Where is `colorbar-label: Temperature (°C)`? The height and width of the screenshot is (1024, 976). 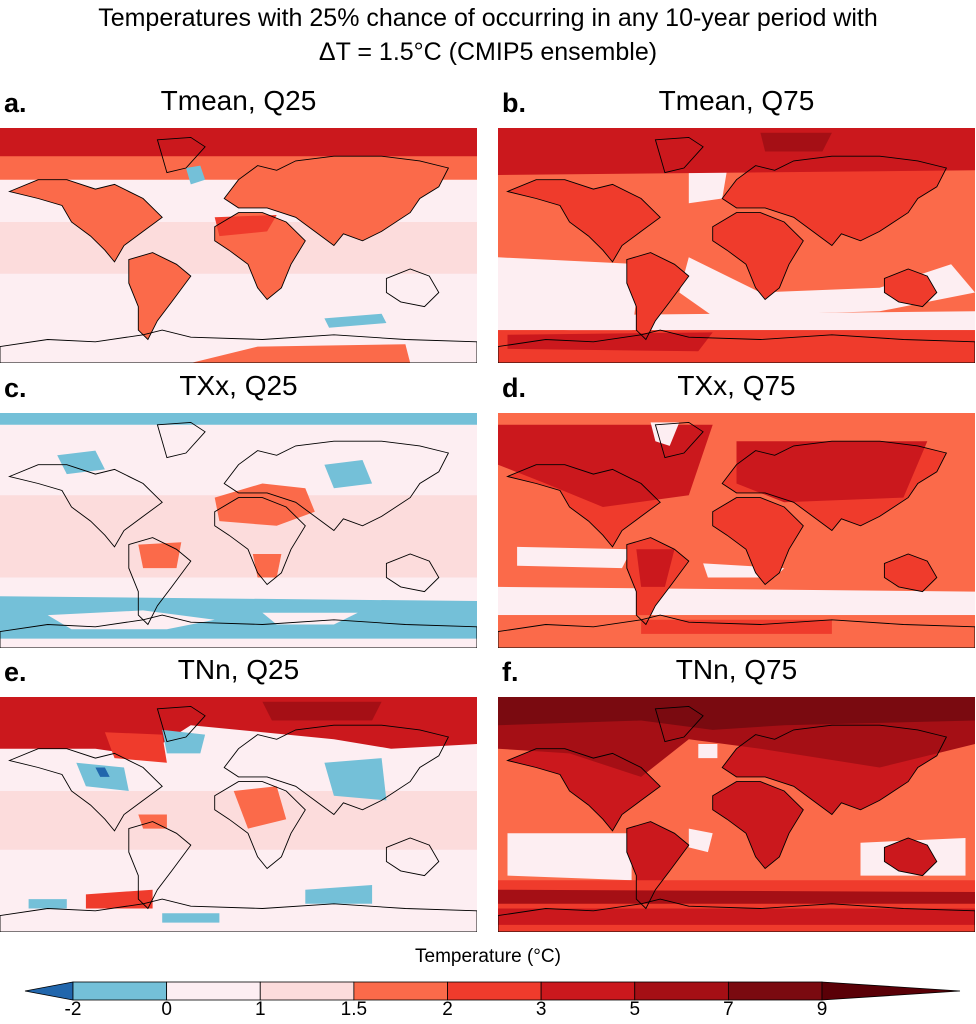
colorbar-label: Temperature (°C) is located at coordinates (488, 956).